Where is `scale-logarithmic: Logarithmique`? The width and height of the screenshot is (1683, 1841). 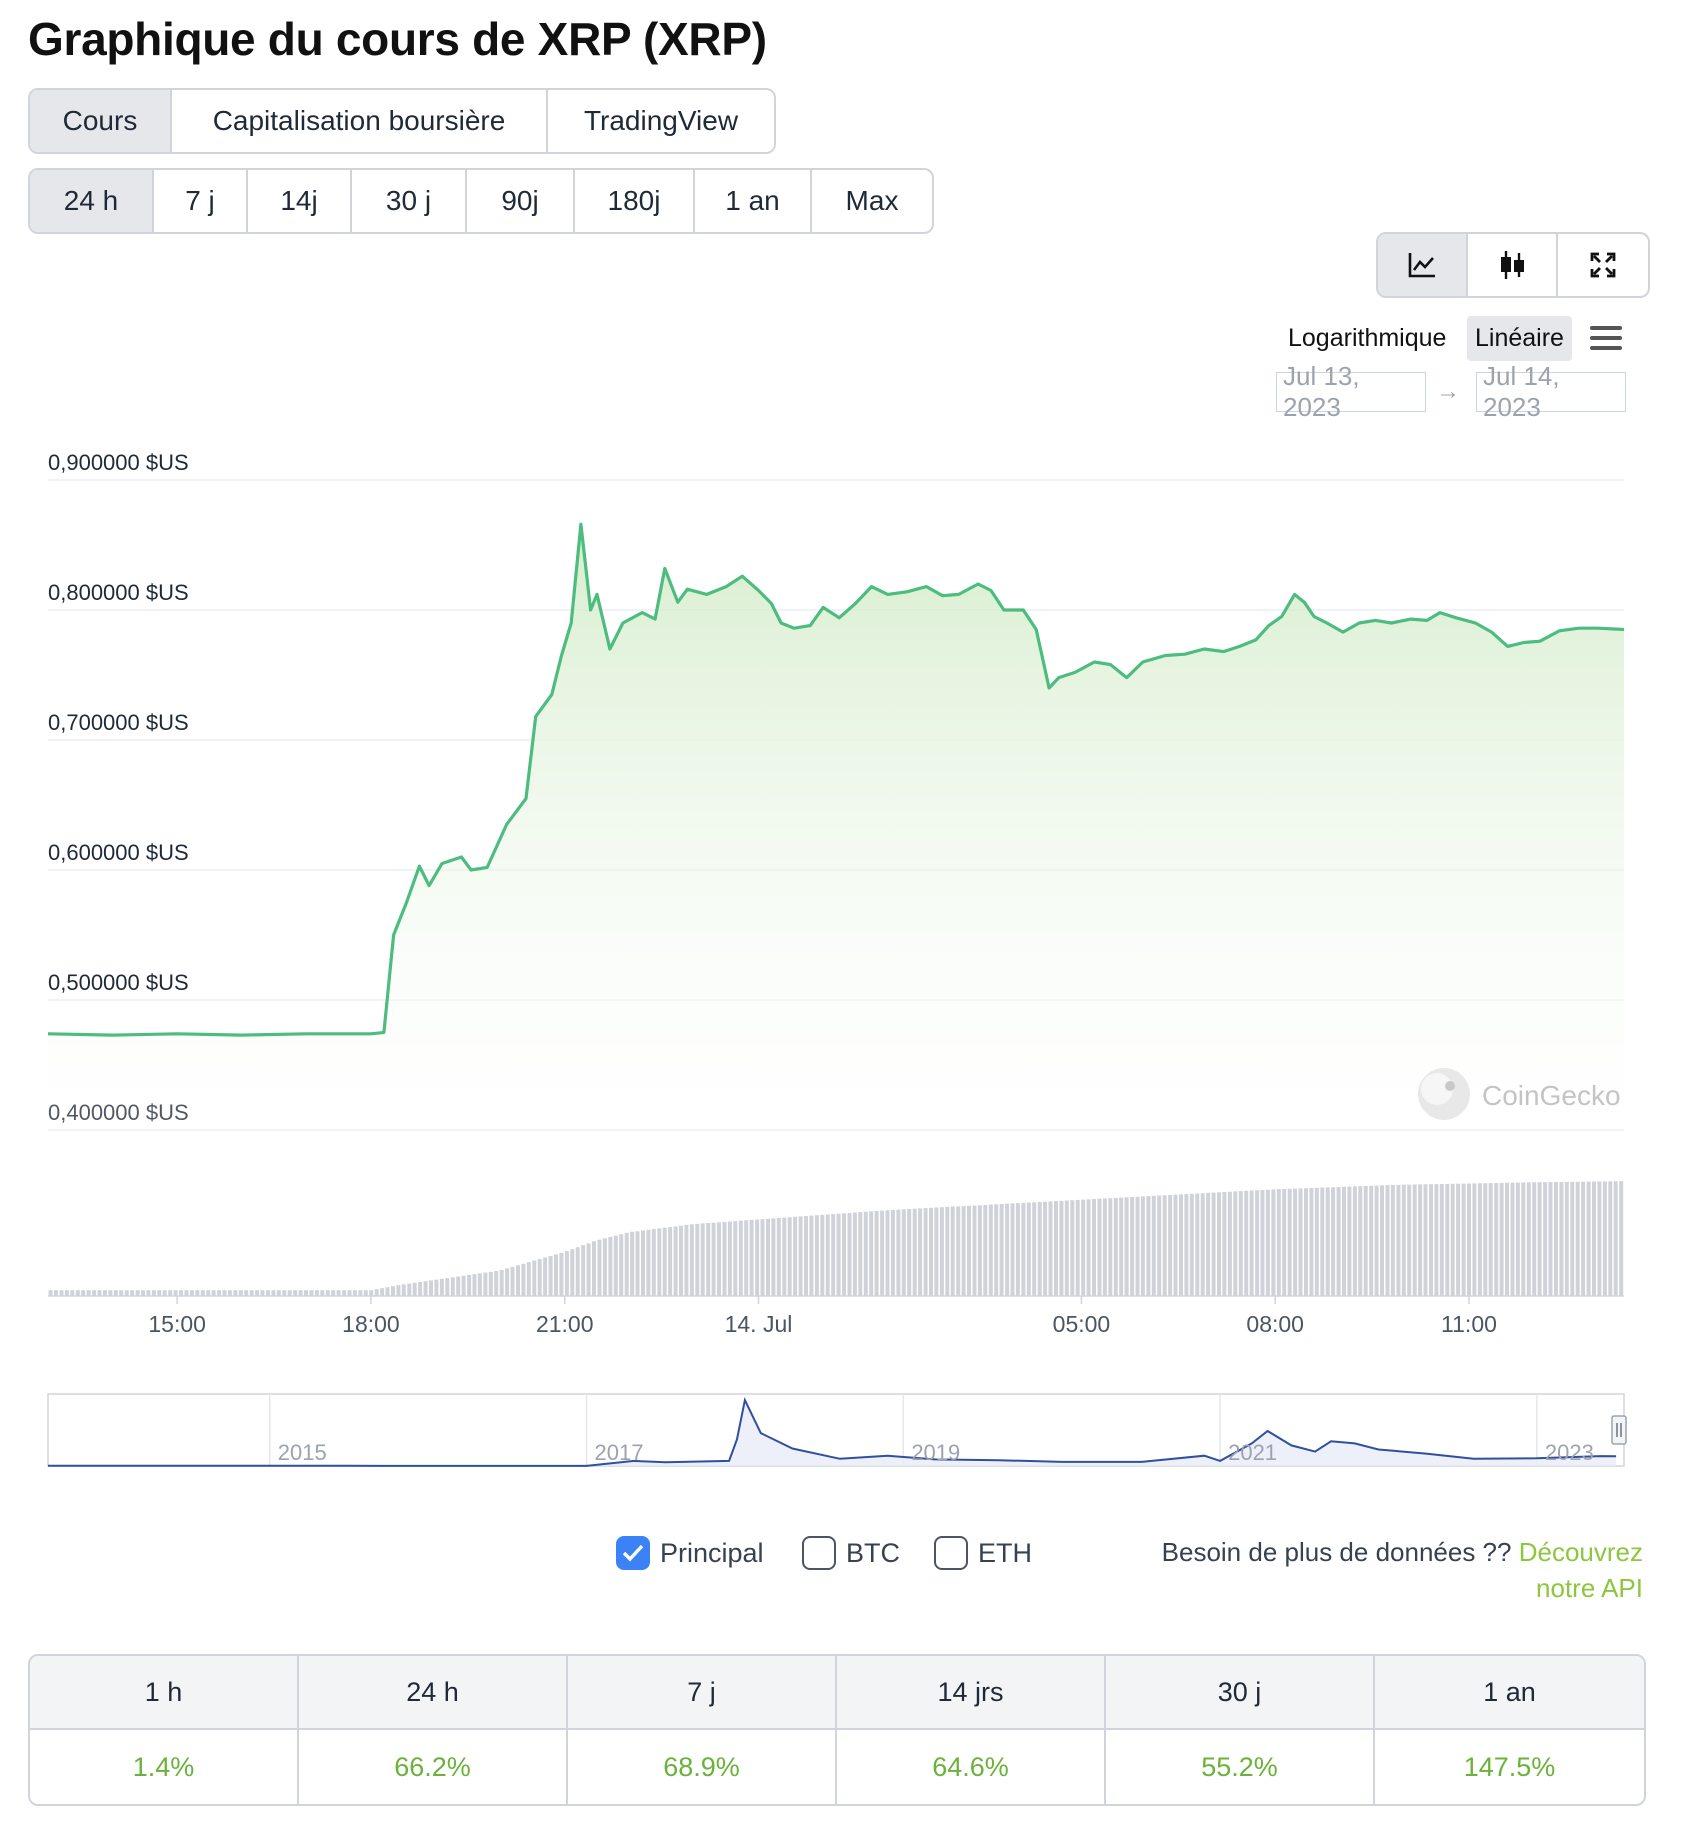
scale-logarithmic: Logarithmique is located at coordinates (1367, 338).